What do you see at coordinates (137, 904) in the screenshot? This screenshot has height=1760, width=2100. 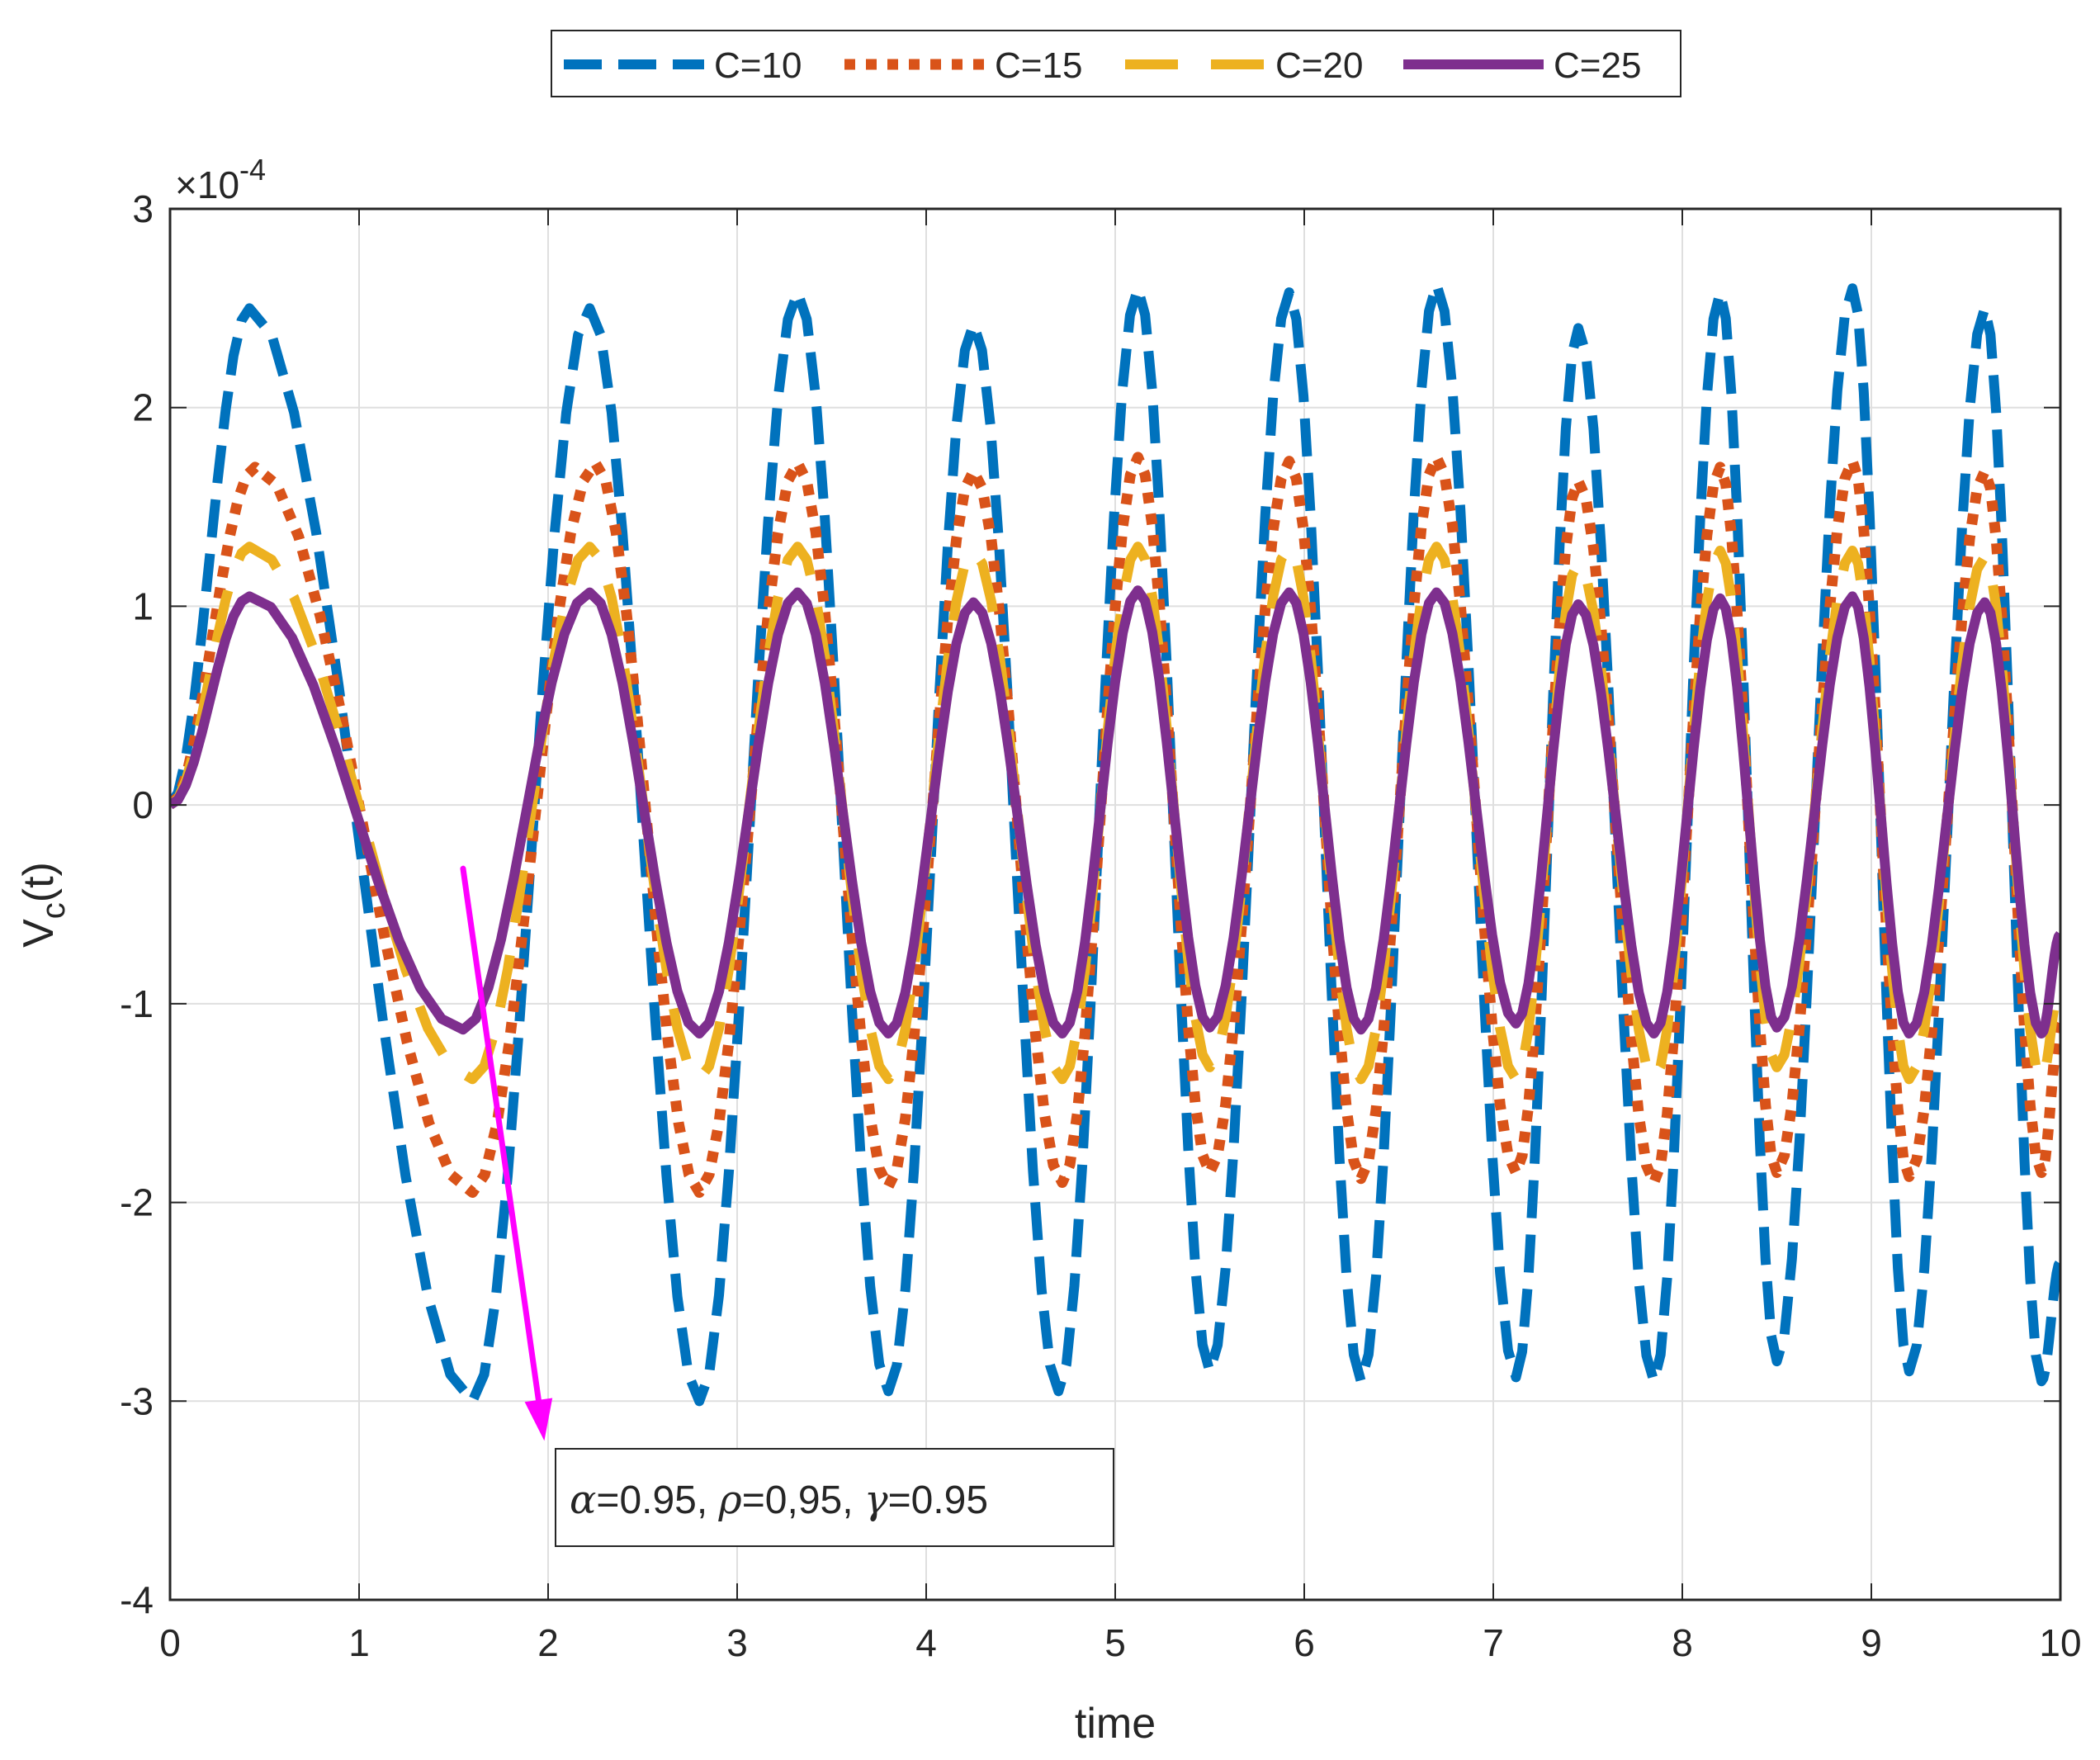 I see `y-tick-labels: -4 -3 -2 -1 0 1 2 3` at bounding box center [137, 904].